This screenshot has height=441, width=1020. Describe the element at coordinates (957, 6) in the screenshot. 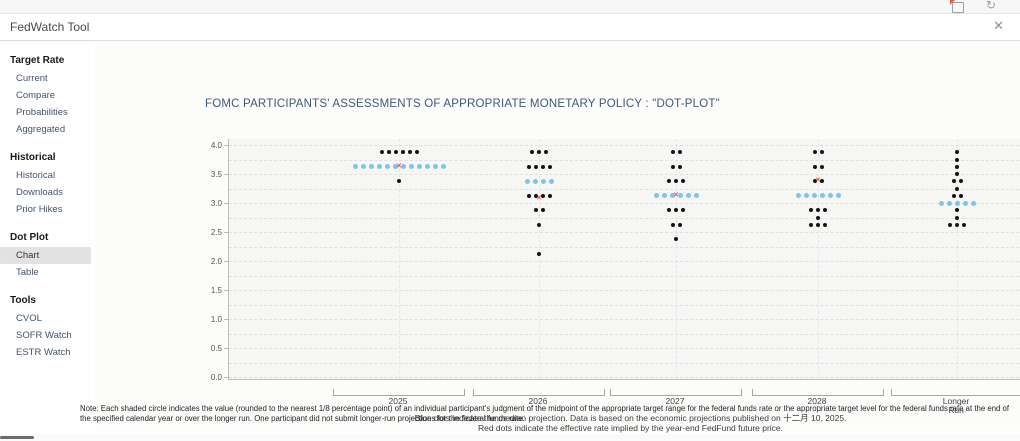

I see `open-in-new-window-icon` at that location.